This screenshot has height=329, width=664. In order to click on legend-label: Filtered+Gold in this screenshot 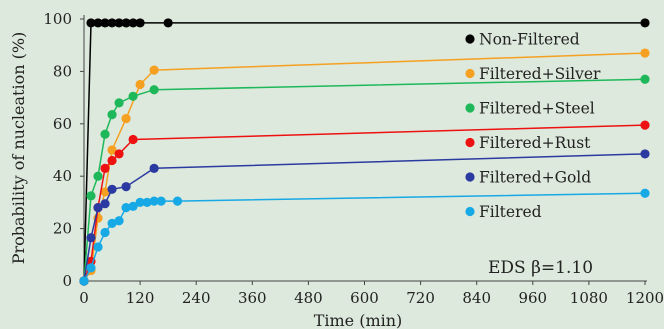, I will do `click(535, 178)`.